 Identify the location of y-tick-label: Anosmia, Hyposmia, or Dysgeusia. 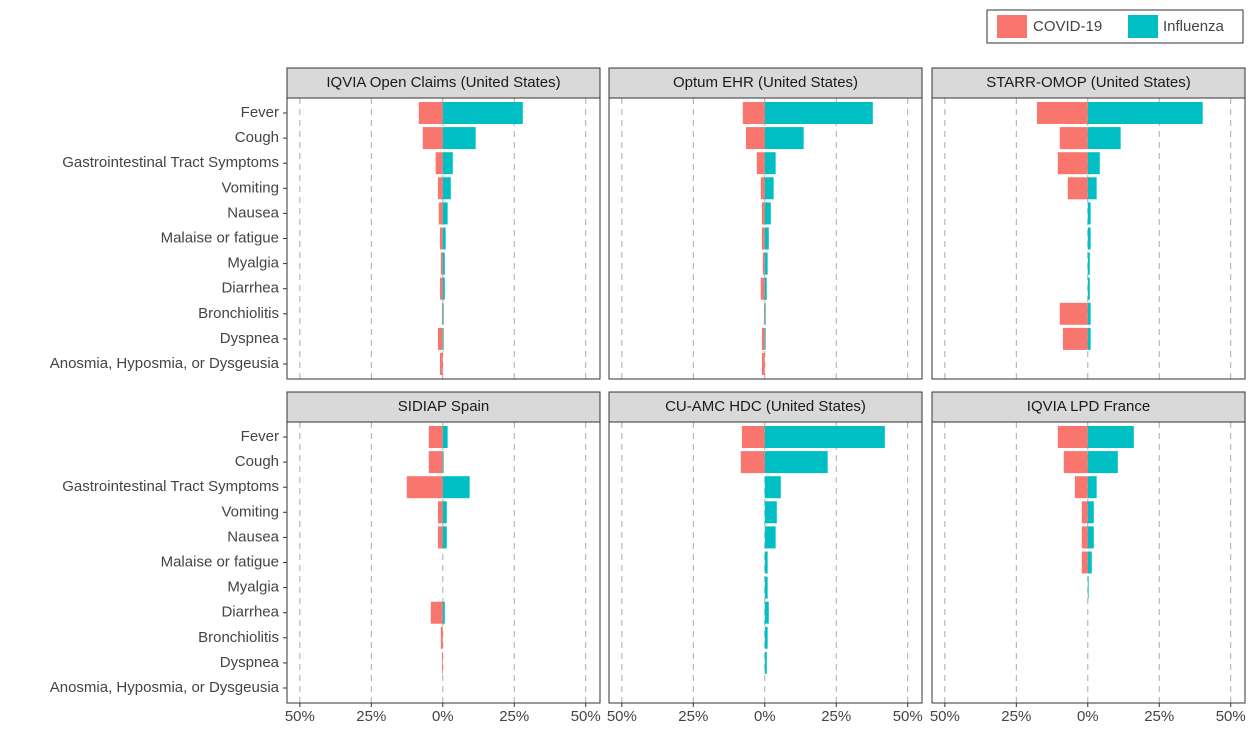
(165, 687).